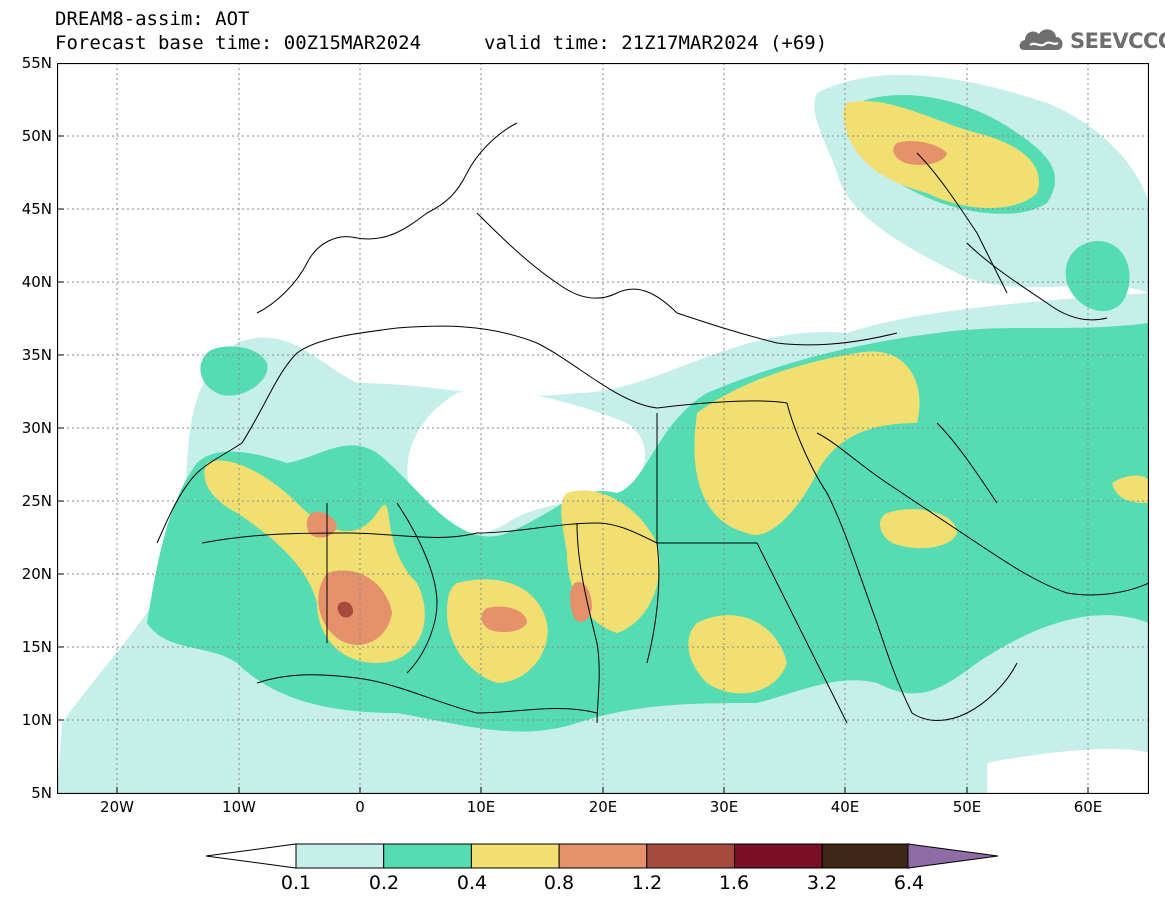 Image resolution: width=1165 pixels, height=905 pixels. I want to click on colorbar-label: 0.1, so click(296, 883).